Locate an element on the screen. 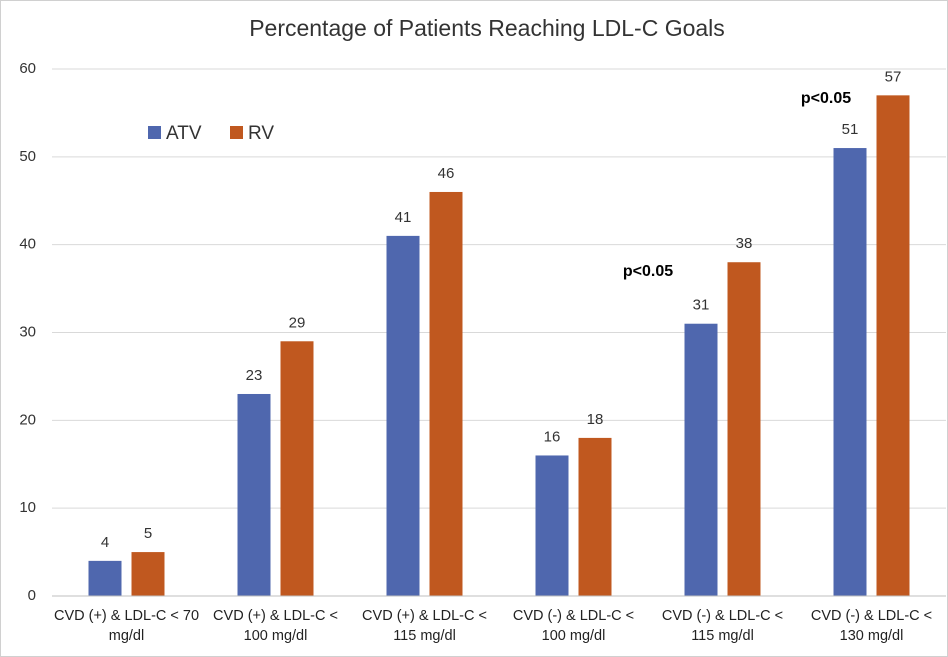 The width and height of the screenshot is (948, 657). x-tick-label: CVD (+) & LDL-C < 70 mg/dl is located at coordinates (126, 626).